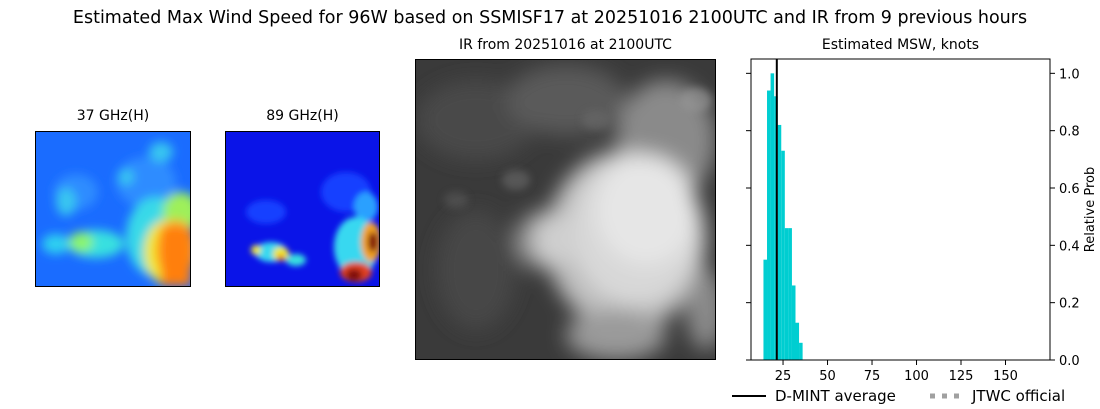  I want to click on y-tick-label-4: 0.8, so click(1069, 132).